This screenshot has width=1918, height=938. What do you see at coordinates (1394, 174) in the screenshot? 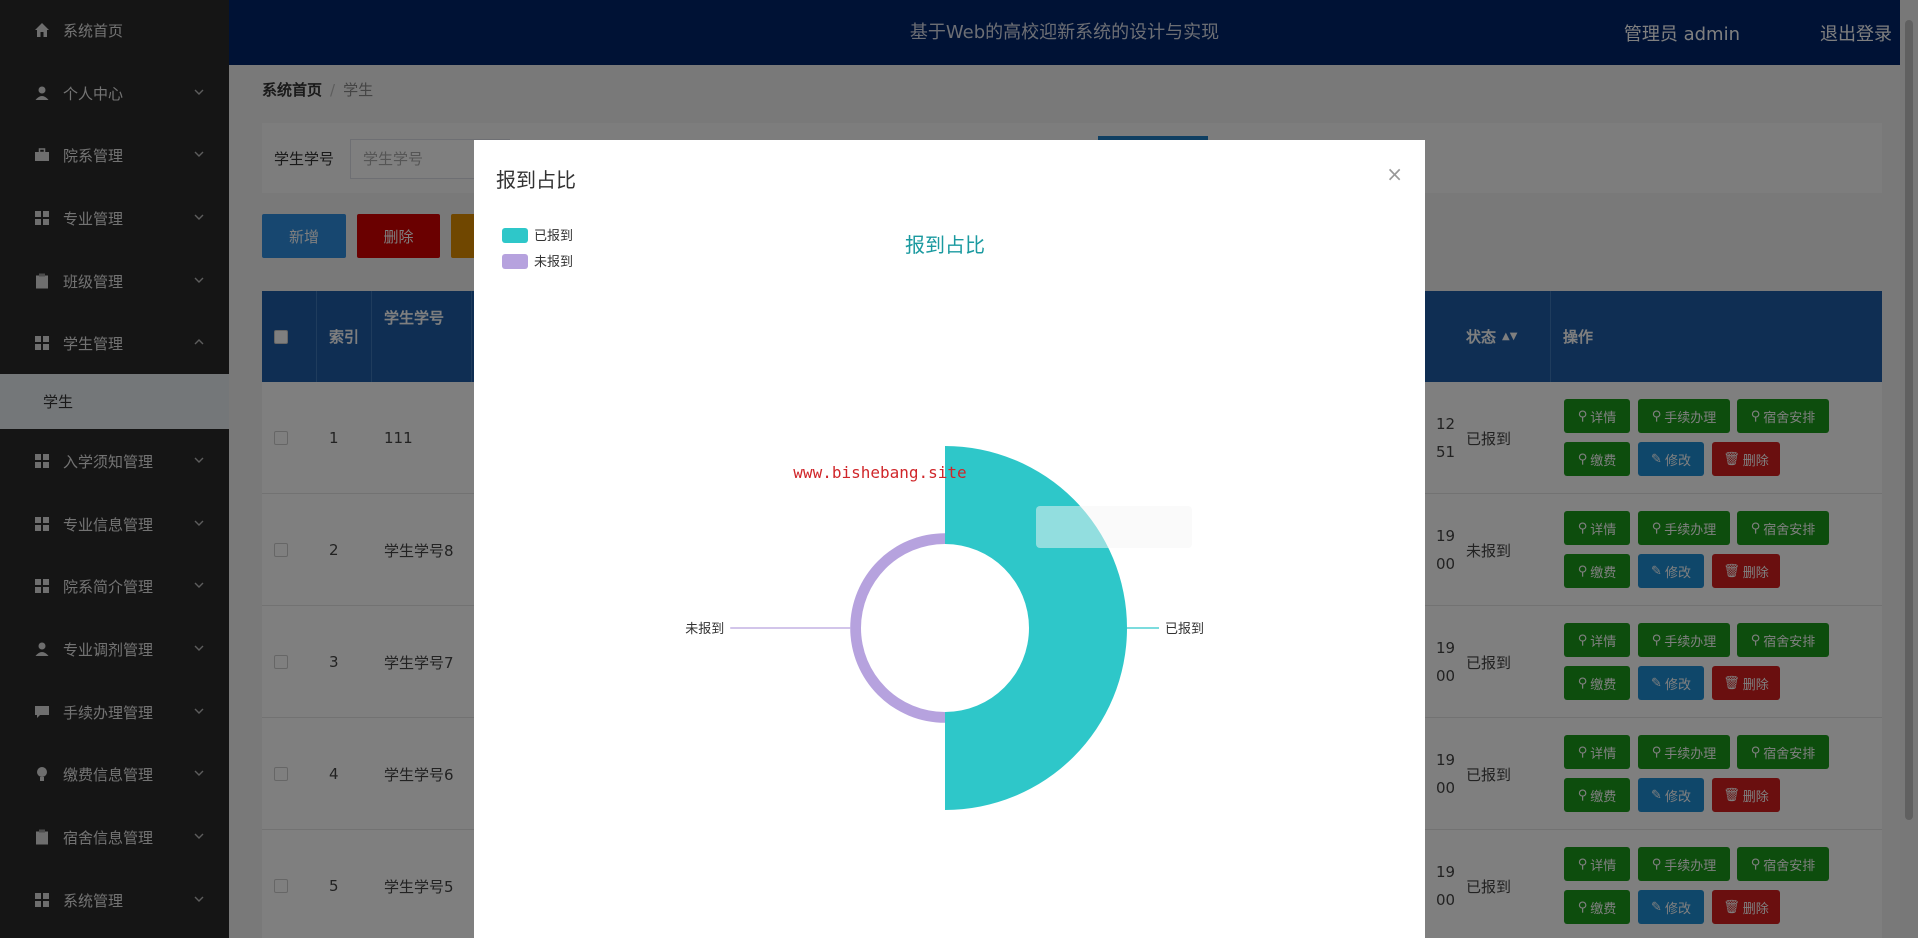
I see `close-icon: ×` at bounding box center [1394, 174].